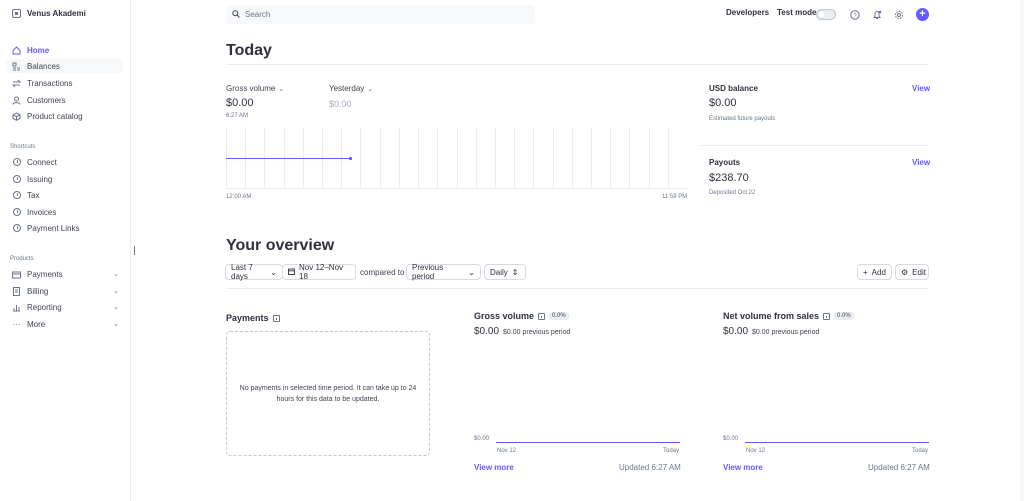 This screenshot has width=1024, height=501. What do you see at coordinates (64, 179) in the screenshot?
I see `sidebar-item-issuing: Issuing` at bounding box center [64, 179].